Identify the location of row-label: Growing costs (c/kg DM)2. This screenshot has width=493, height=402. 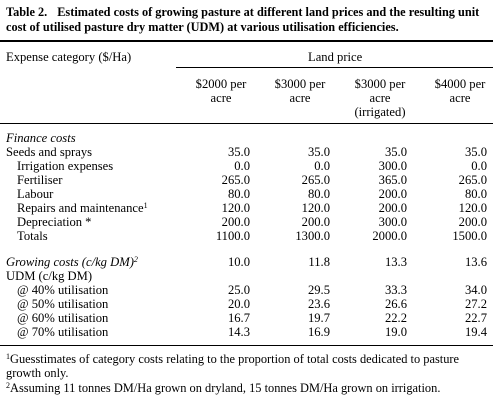
(72, 262).